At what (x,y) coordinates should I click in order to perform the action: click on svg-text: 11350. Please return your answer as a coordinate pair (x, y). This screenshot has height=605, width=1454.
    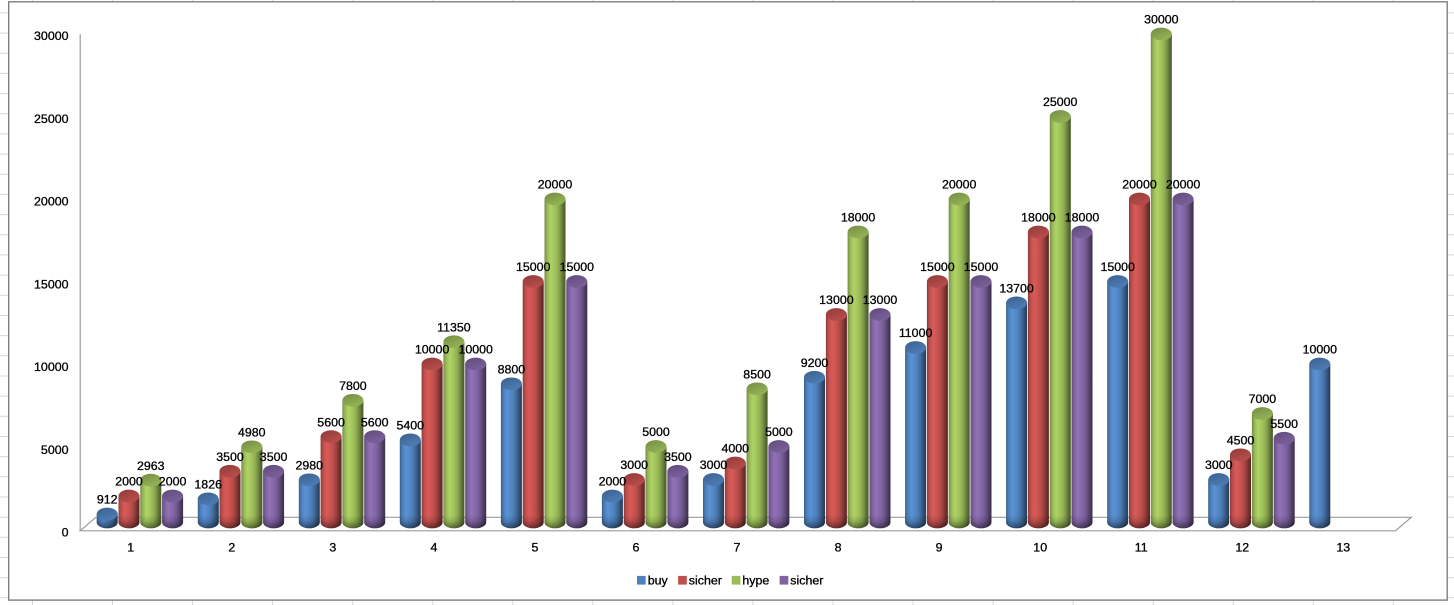
    Looking at the image, I should click on (454, 327).